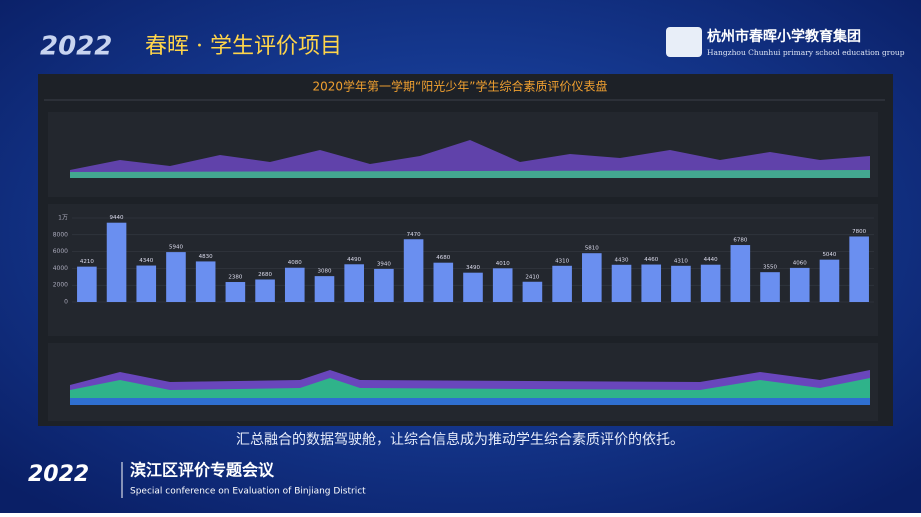  What do you see at coordinates (295, 263) in the screenshot?
I see `value-label: 4080` at bounding box center [295, 263].